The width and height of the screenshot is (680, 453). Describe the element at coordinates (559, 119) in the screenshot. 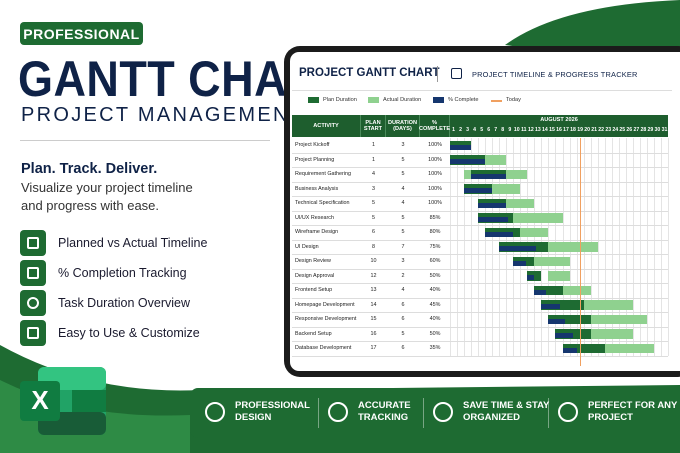

I see `month-label: AUGUST 2026` at that location.